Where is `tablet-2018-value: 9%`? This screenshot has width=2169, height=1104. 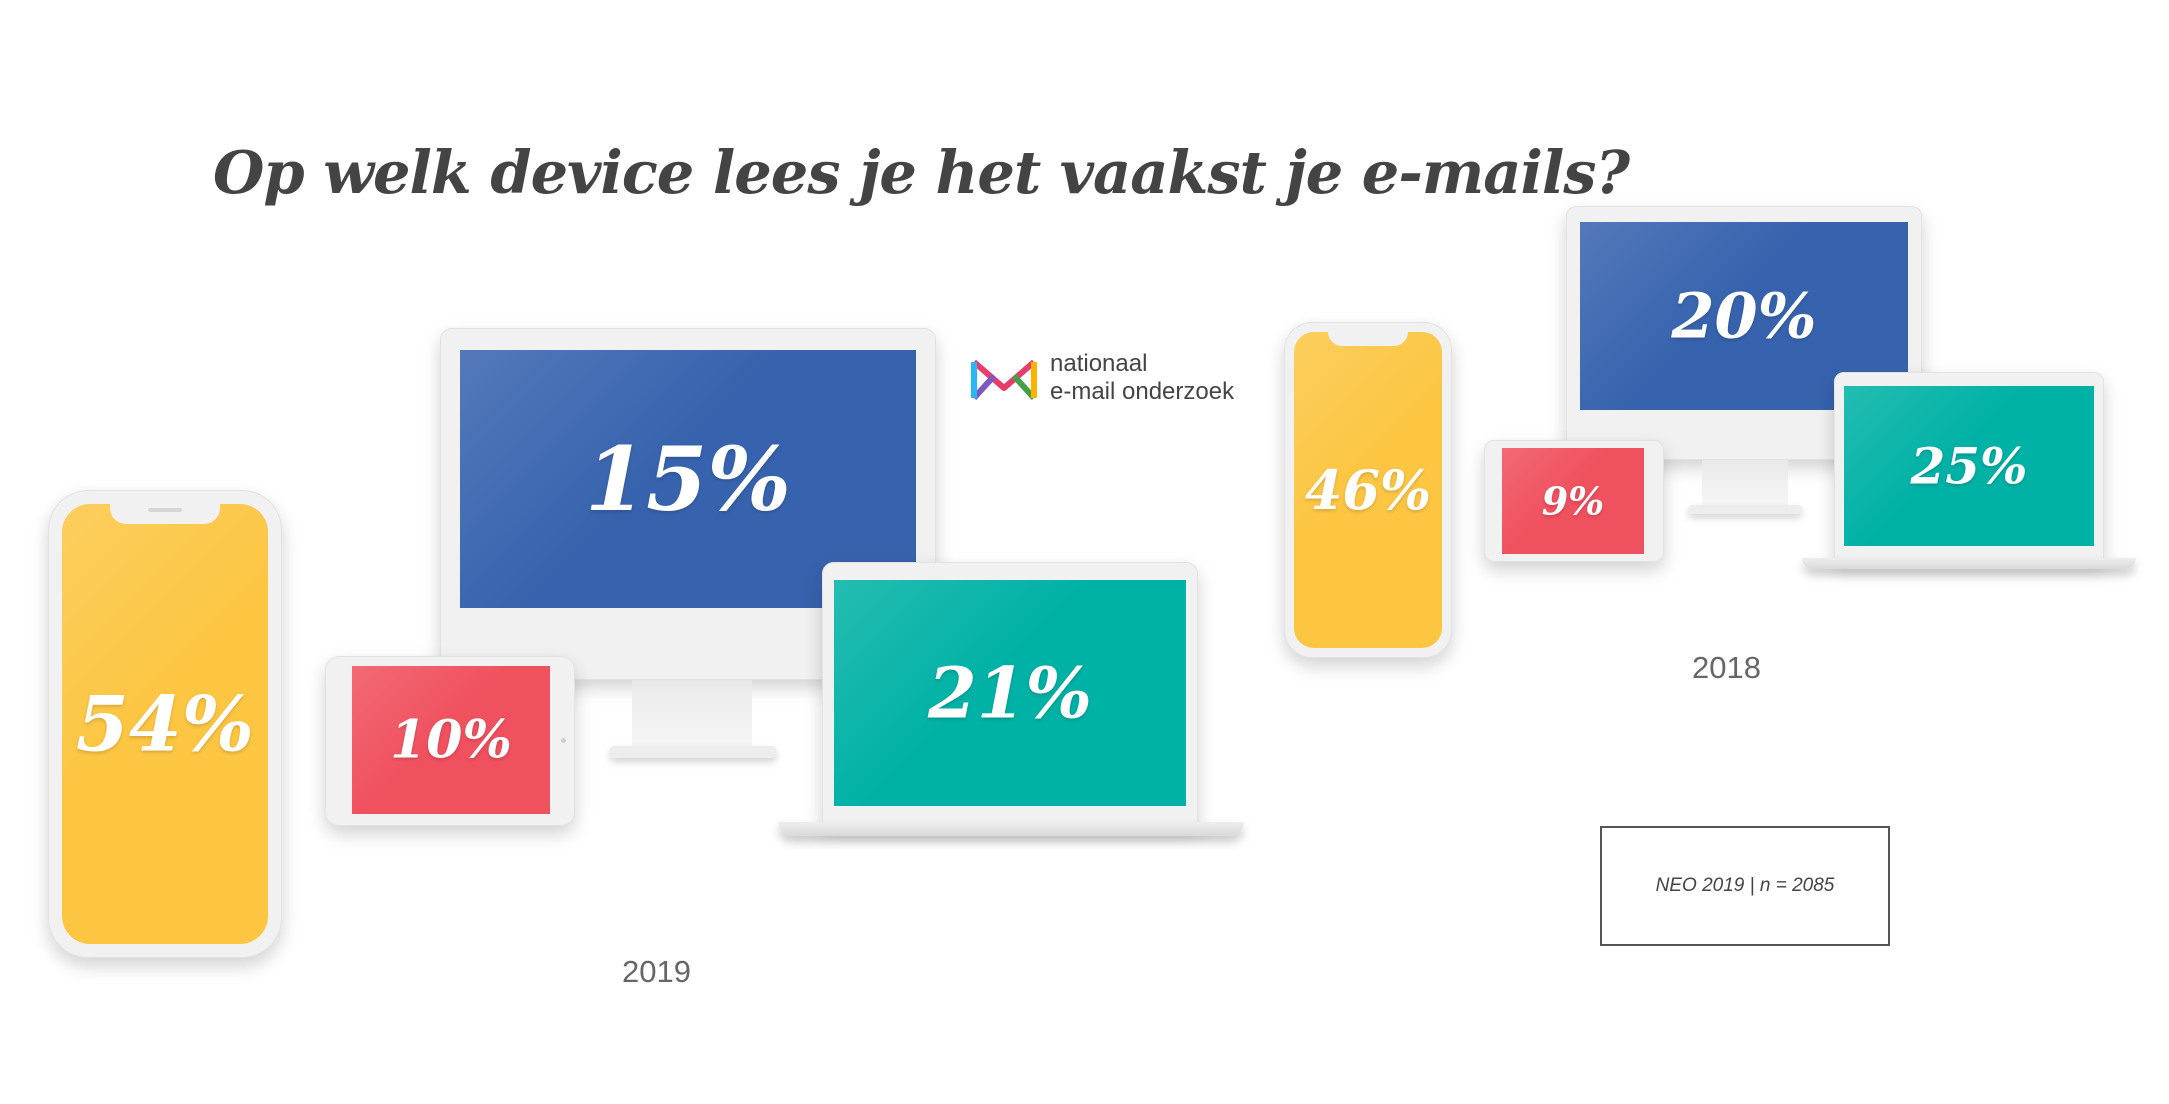 tablet-2018-value: 9% is located at coordinates (1573, 501).